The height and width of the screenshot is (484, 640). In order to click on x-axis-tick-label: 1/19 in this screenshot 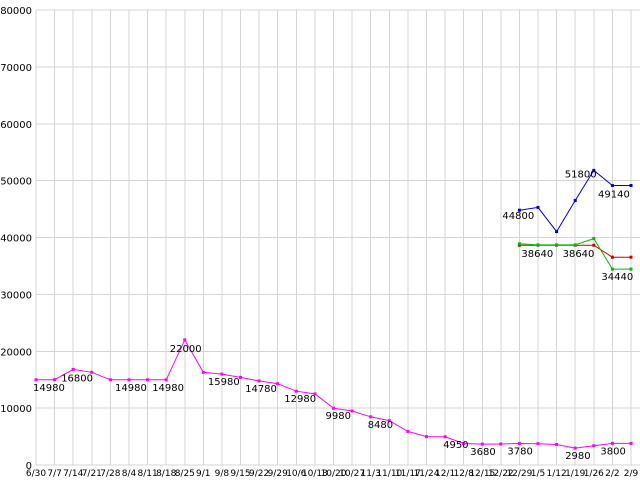, I will do `click(575, 474)`.